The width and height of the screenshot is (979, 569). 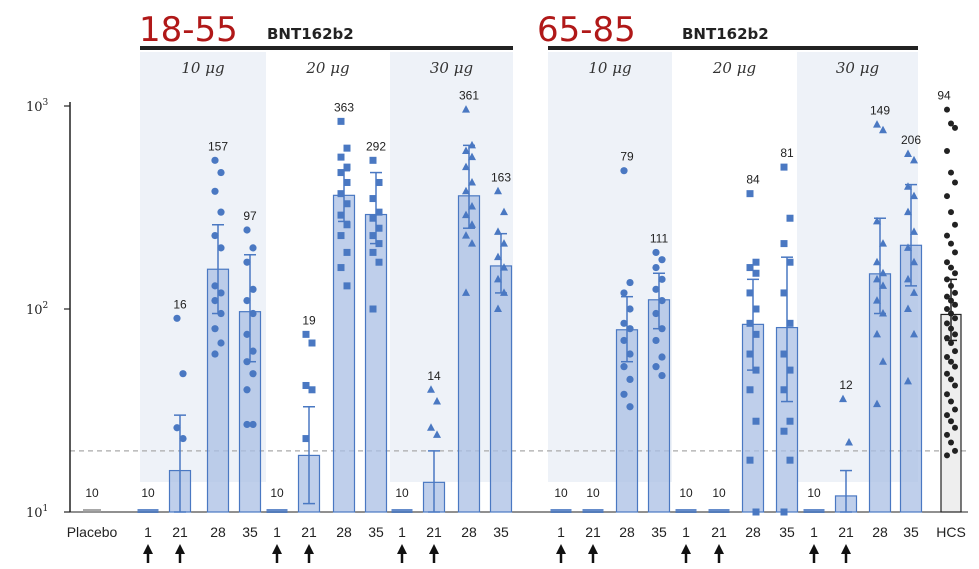 I want to click on x-tick-label: Placebo, so click(x=92, y=532).